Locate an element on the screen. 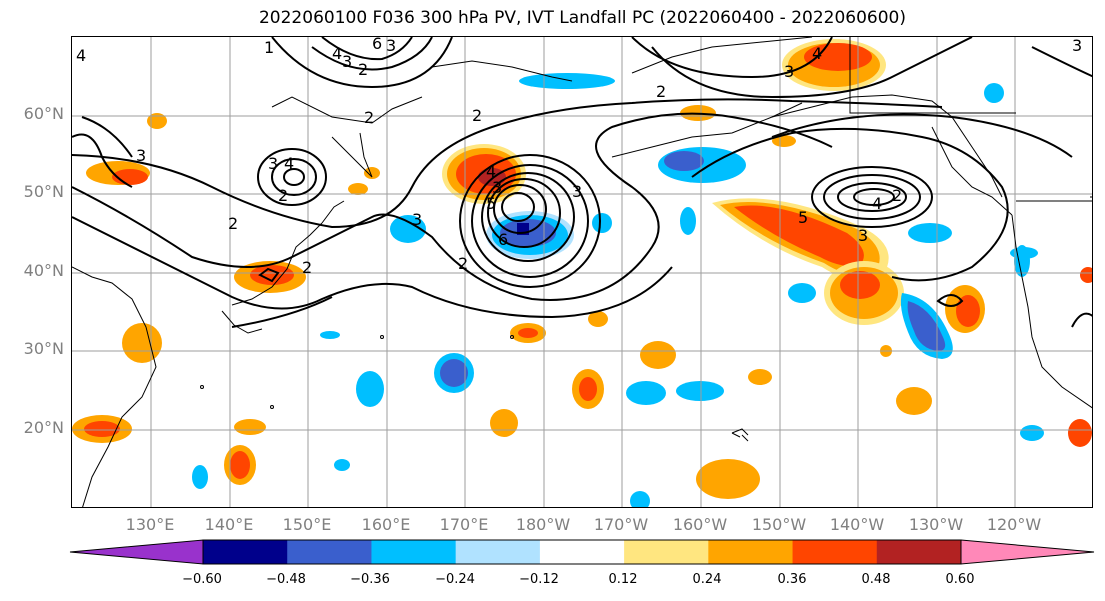 The width and height of the screenshot is (1105, 601). contour-label: 1 is located at coordinates (269, 47).